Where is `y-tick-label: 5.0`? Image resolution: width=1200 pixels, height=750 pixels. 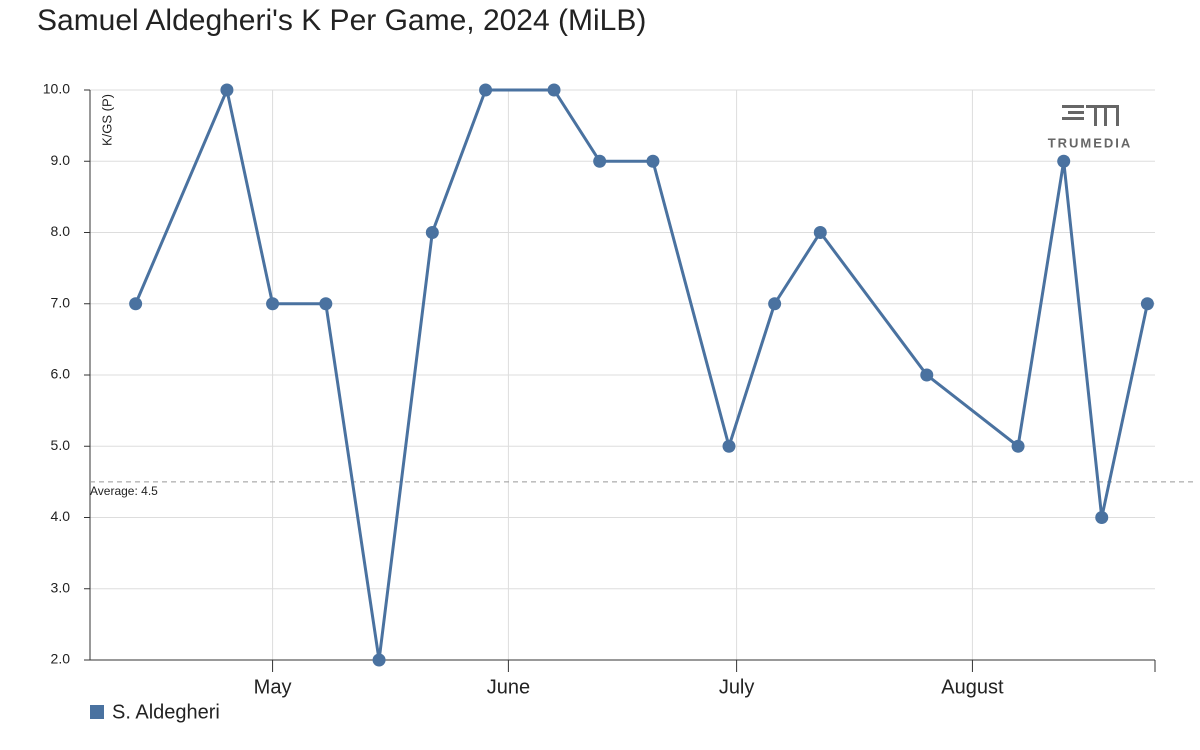
y-tick-label: 5.0 is located at coordinates (61, 445).